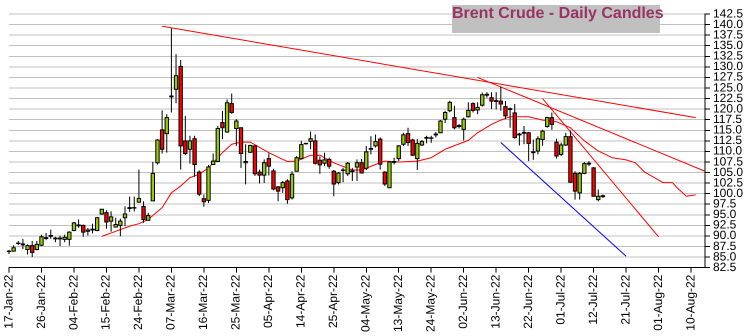 This screenshot has width=752, height=336. I want to click on x-tick-label: 01-Jul-22, so click(560, 299).